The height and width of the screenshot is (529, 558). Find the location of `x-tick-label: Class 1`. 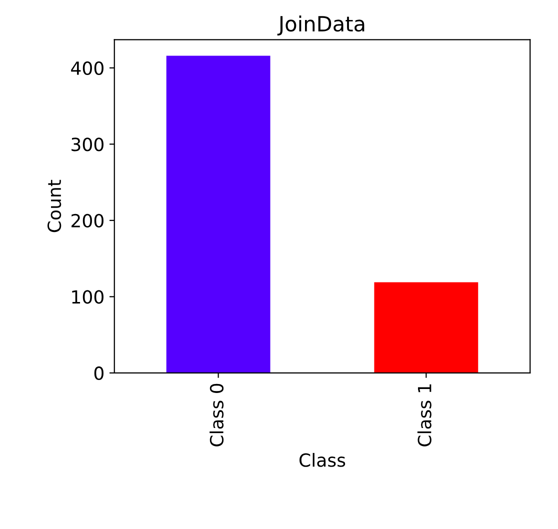

x-tick-label: Class 1 is located at coordinates (424, 415).